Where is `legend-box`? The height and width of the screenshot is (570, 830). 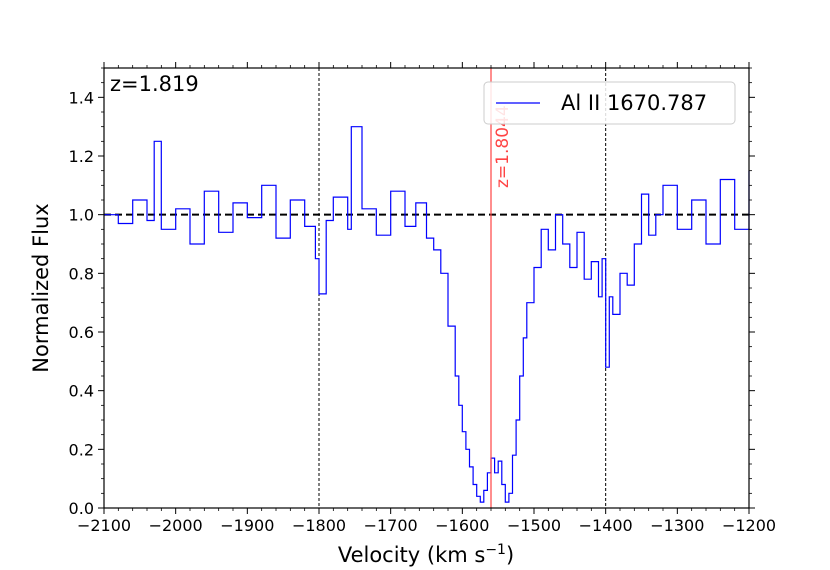
legend-box is located at coordinates (609, 103).